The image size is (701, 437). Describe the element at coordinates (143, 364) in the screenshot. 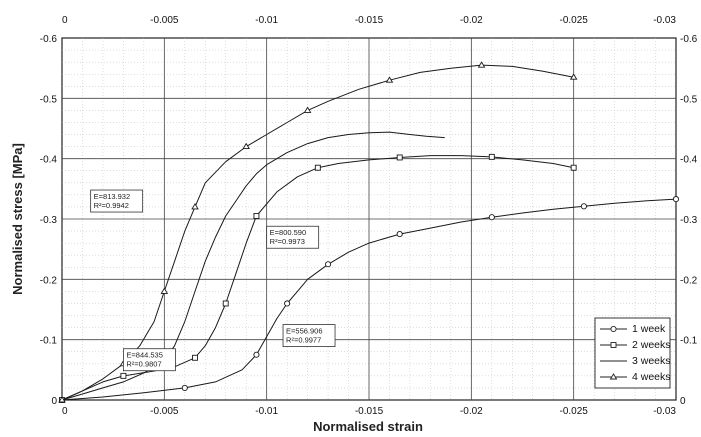

I see `annotation-r2: R²=0.9807` at that location.